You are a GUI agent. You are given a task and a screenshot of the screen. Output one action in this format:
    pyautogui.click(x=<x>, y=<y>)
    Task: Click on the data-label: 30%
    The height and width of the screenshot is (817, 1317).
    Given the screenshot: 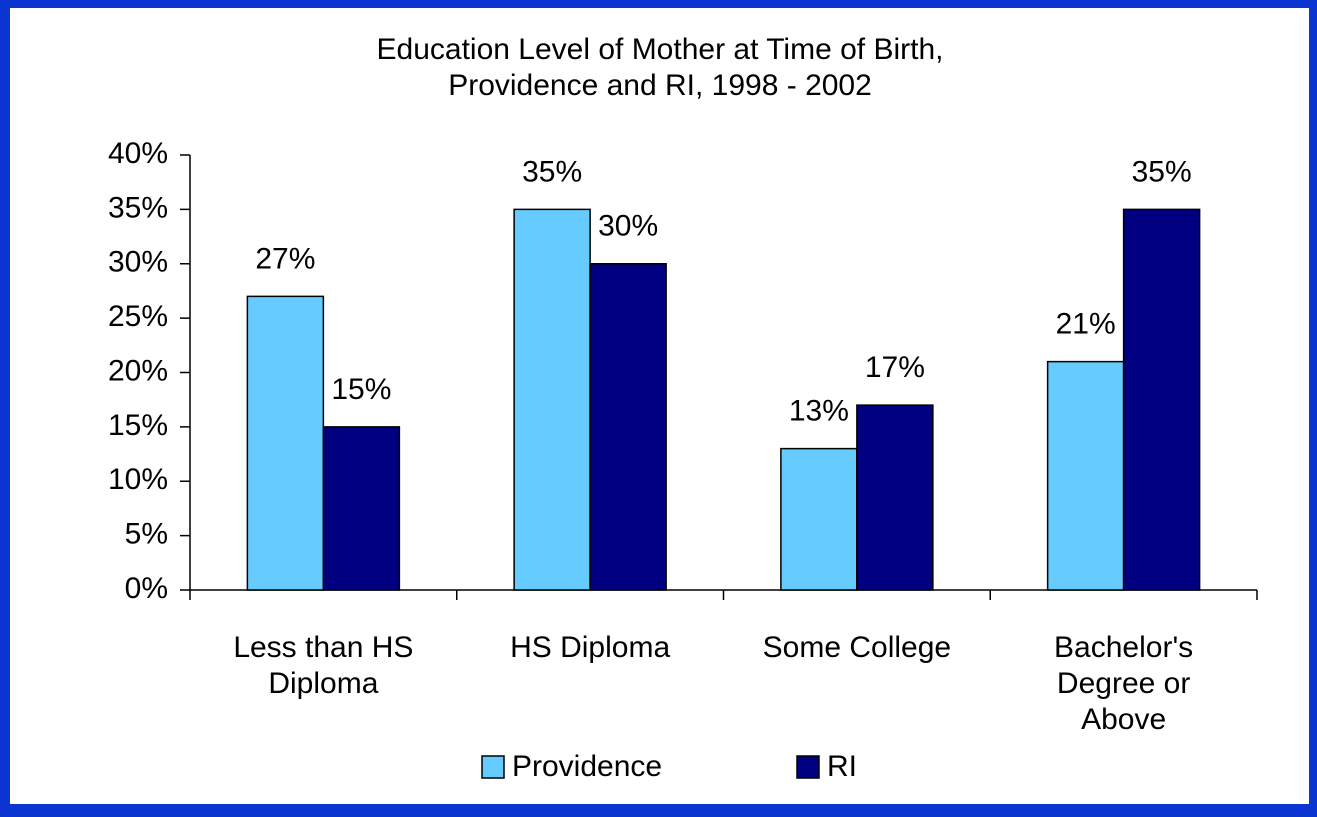 What is the action you would take?
    pyautogui.click(x=628, y=226)
    